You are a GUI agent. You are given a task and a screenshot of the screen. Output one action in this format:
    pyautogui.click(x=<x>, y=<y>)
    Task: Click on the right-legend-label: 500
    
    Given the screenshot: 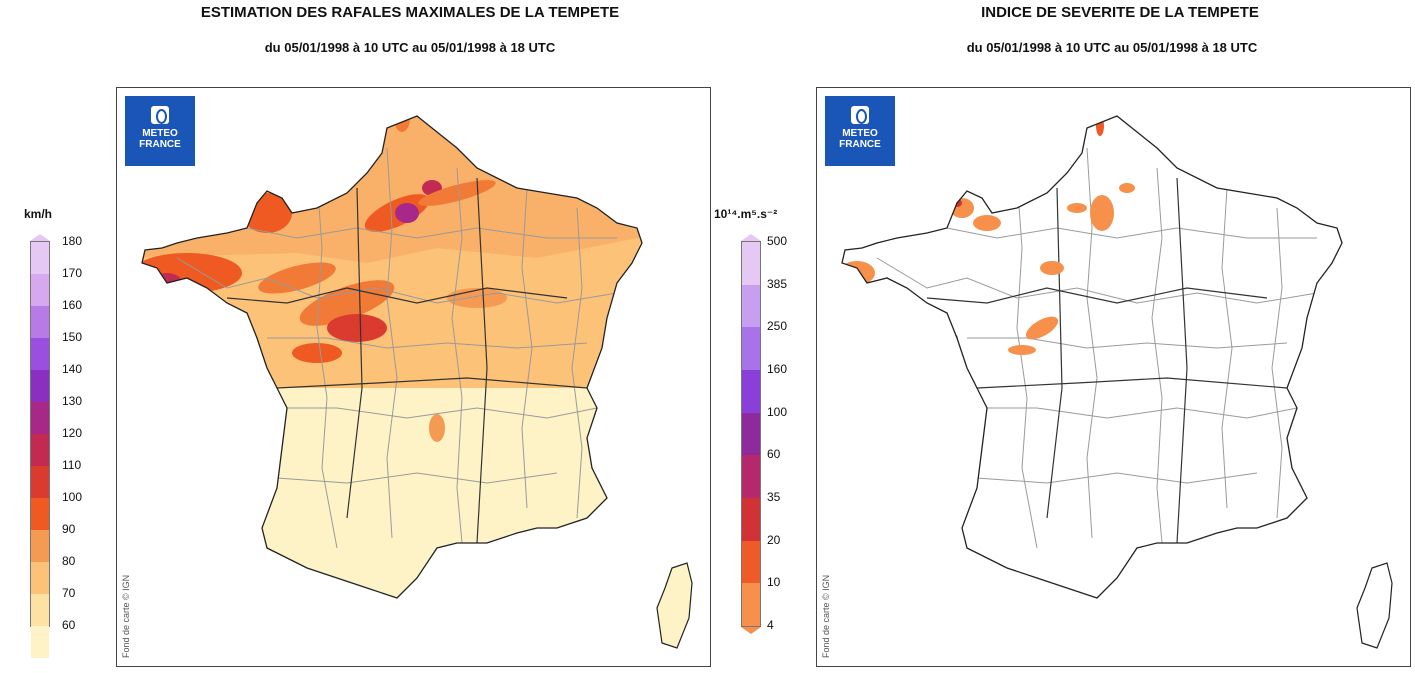 What is the action you would take?
    pyautogui.click(x=777, y=241)
    